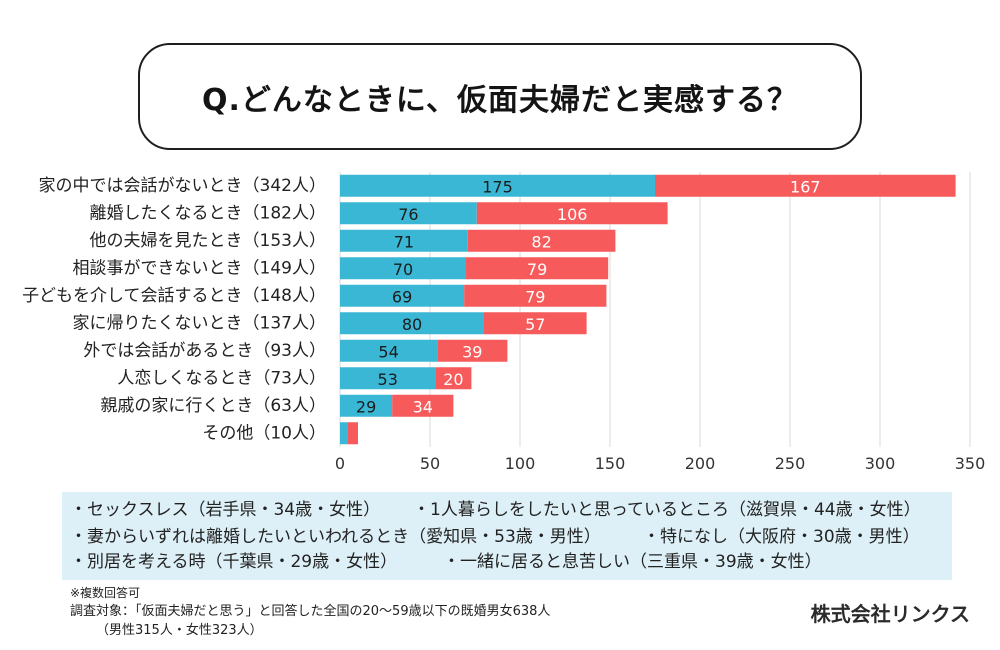 This screenshot has width=1000, height=650. Describe the element at coordinates (199, 268) in the screenshot. I see `category-label-4: 相談事ができないとき（149人）` at that location.